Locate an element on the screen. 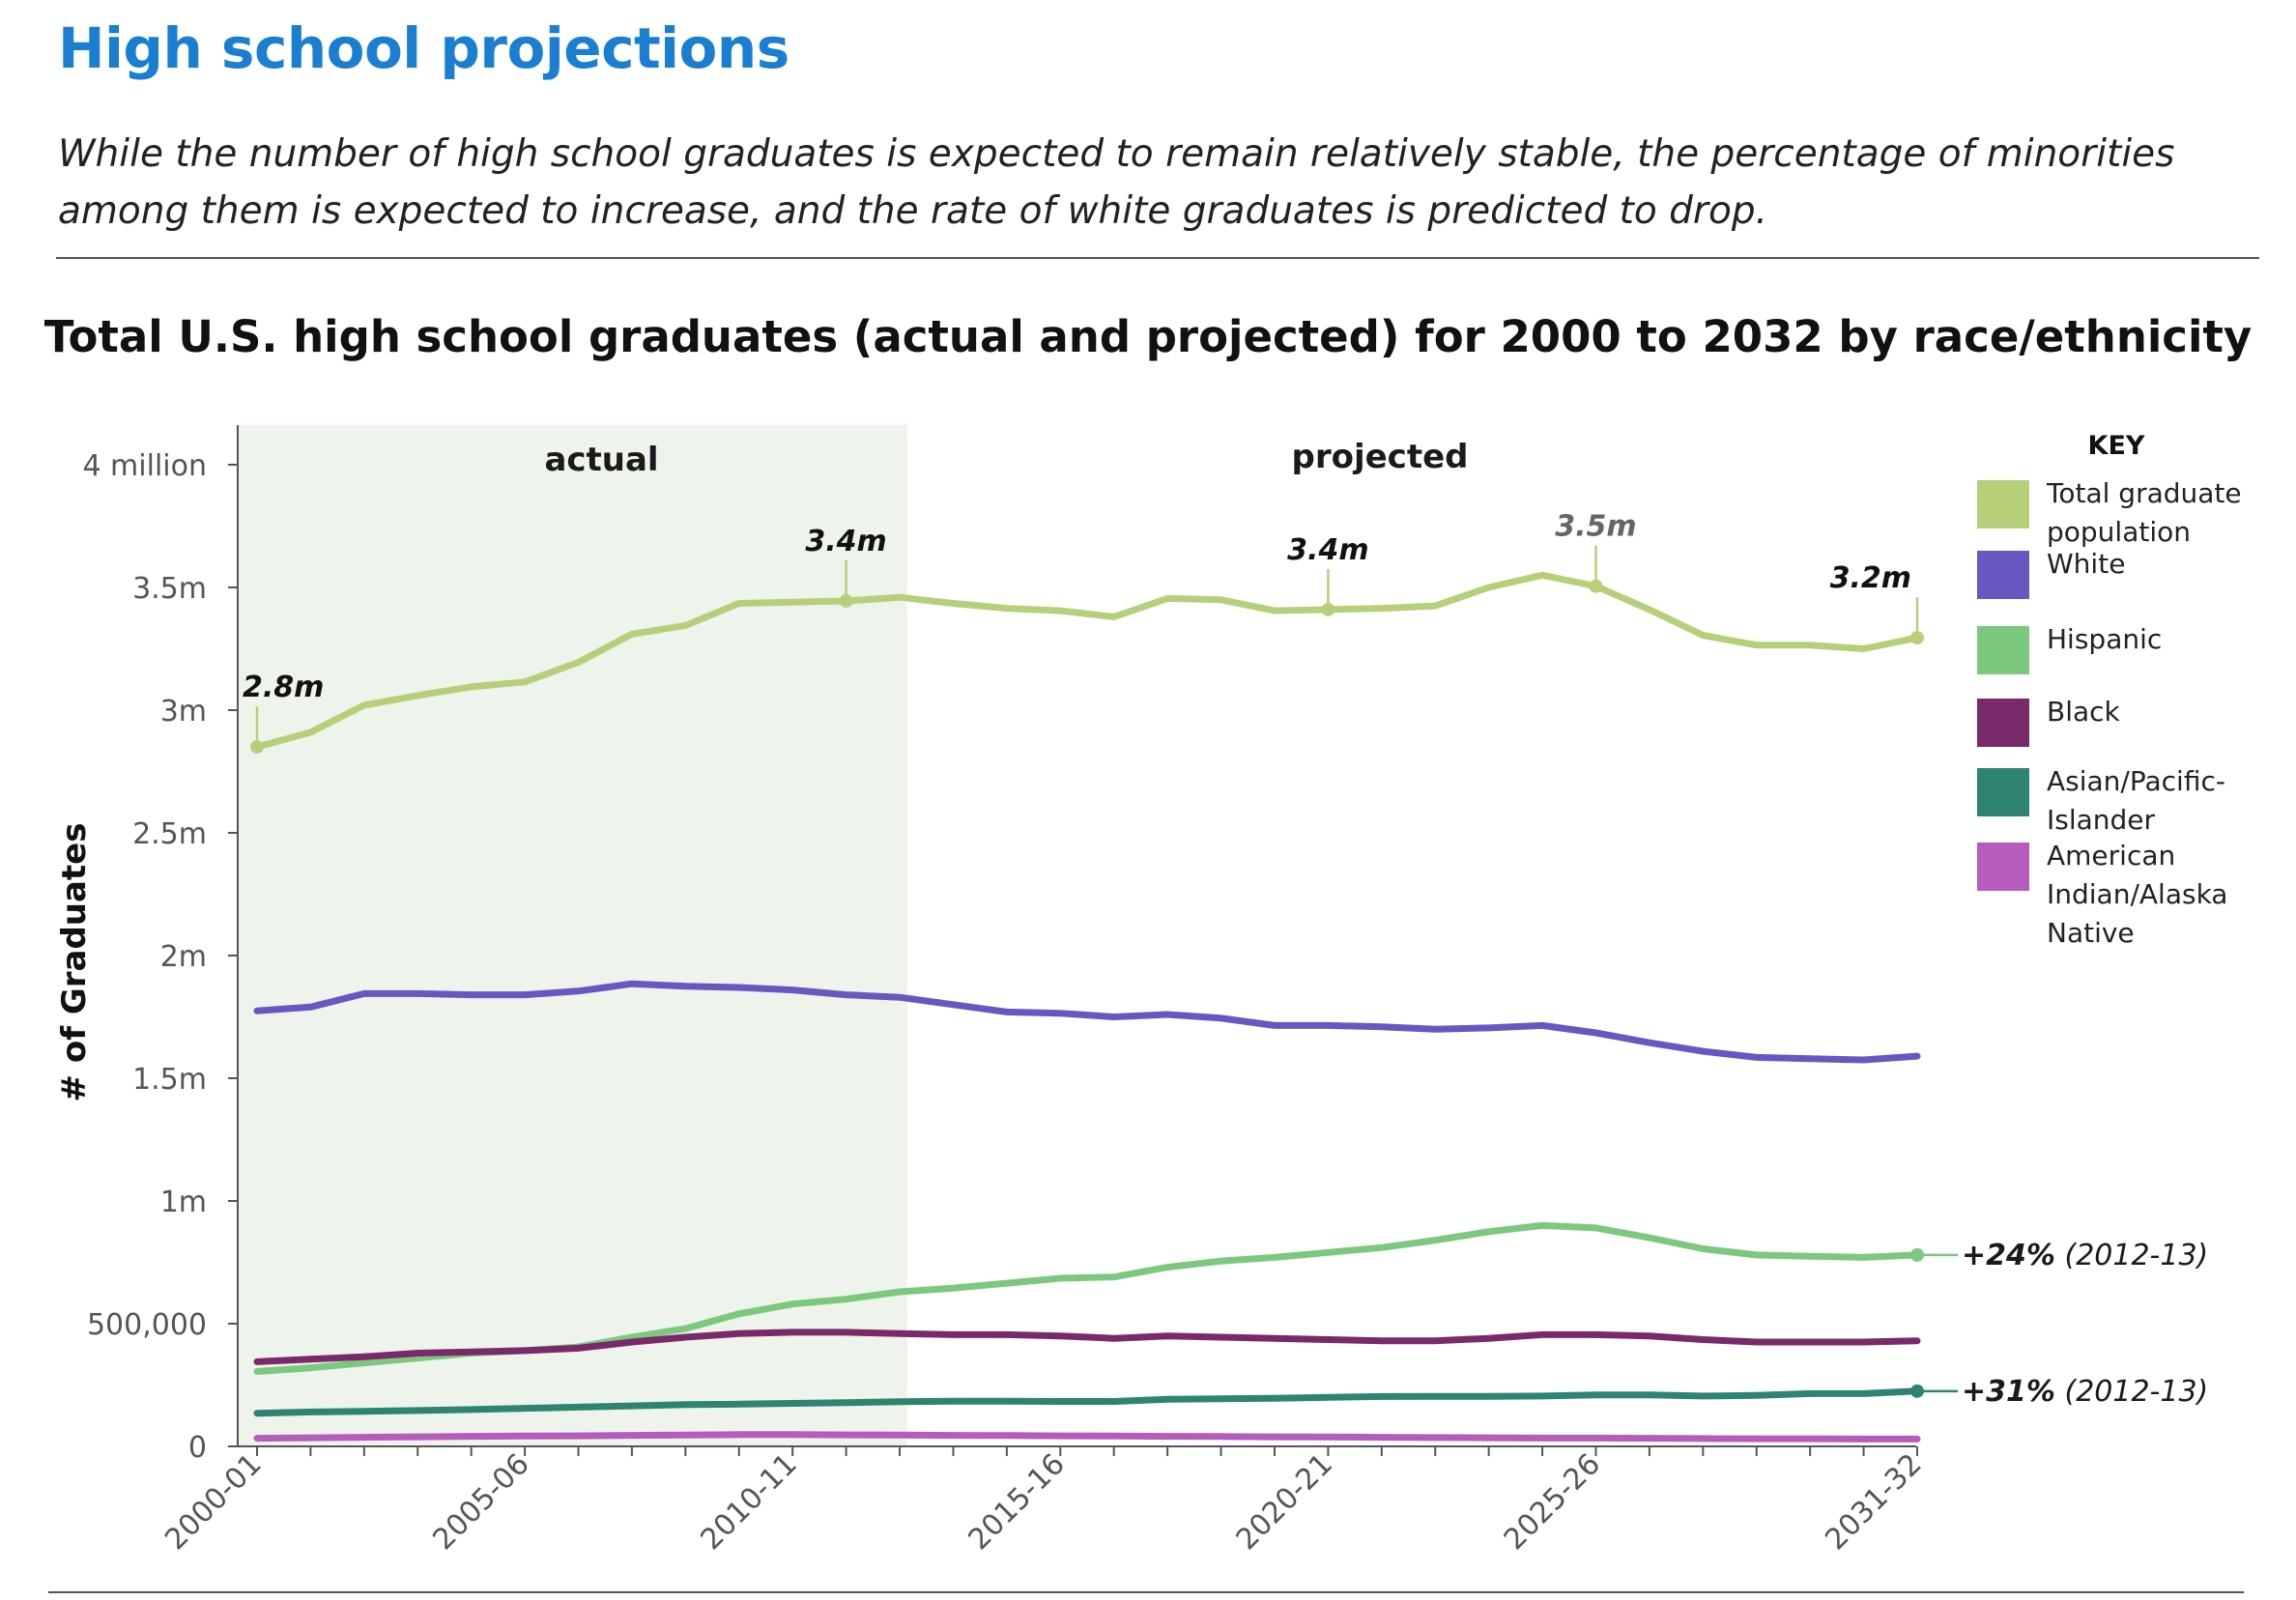 The height and width of the screenshot is (1600, 2296). series-line-native is located at coordinates (1087, 1437).